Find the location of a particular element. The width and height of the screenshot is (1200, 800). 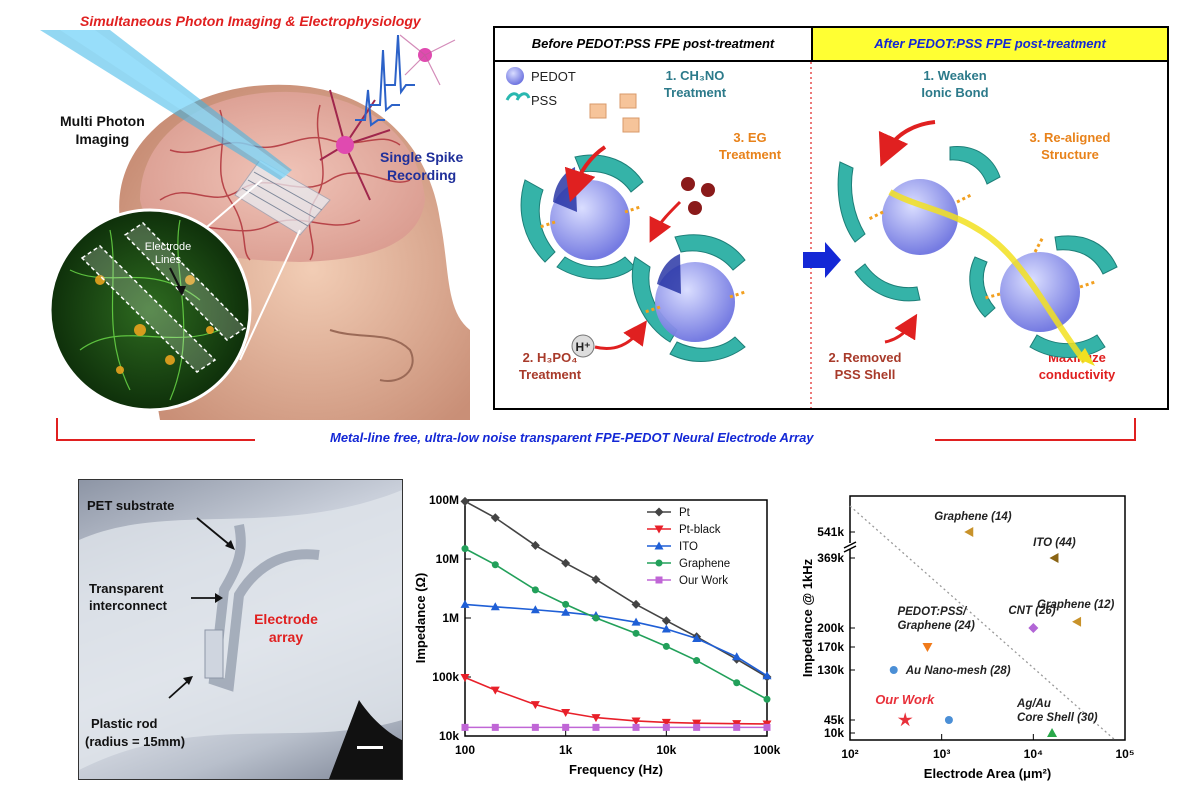

legend-marker is located at coordinates (659, 512).